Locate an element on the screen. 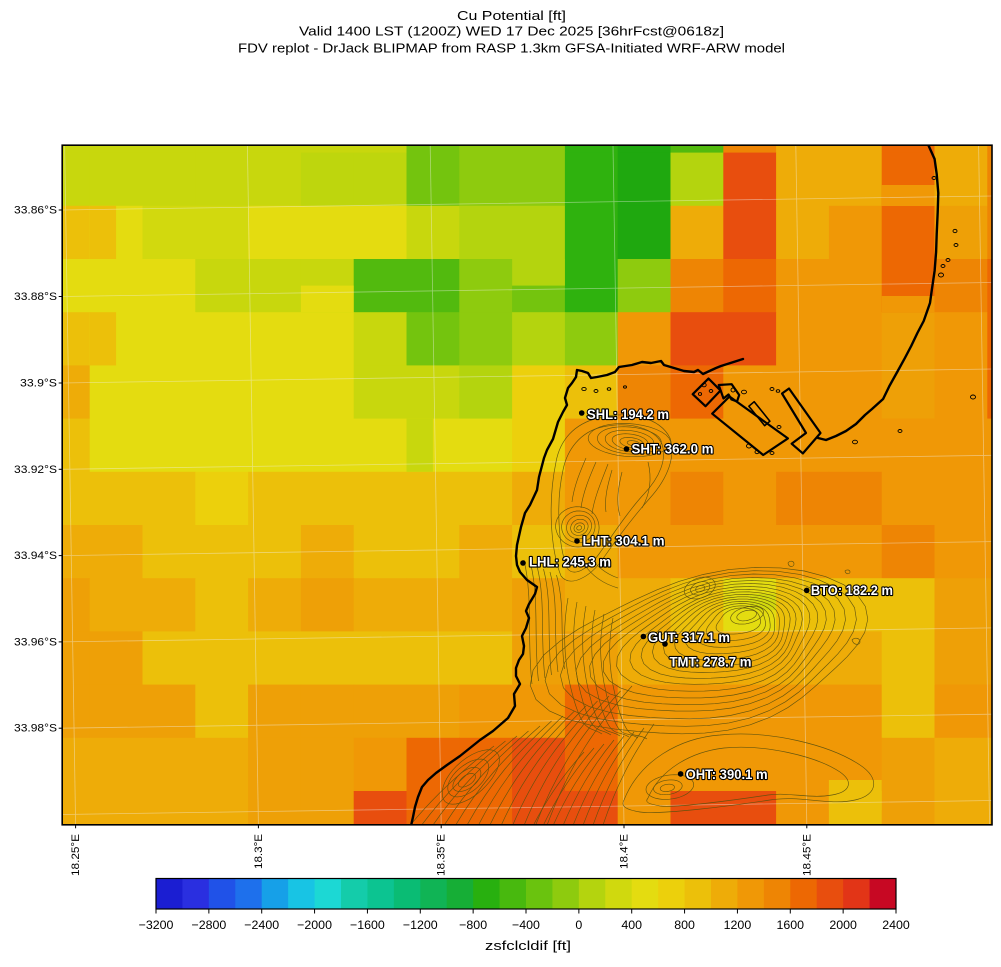 This screenshot has height=967, width=1001. svg-text: Cu Potential [ft] is located at coordinates (511, 16).